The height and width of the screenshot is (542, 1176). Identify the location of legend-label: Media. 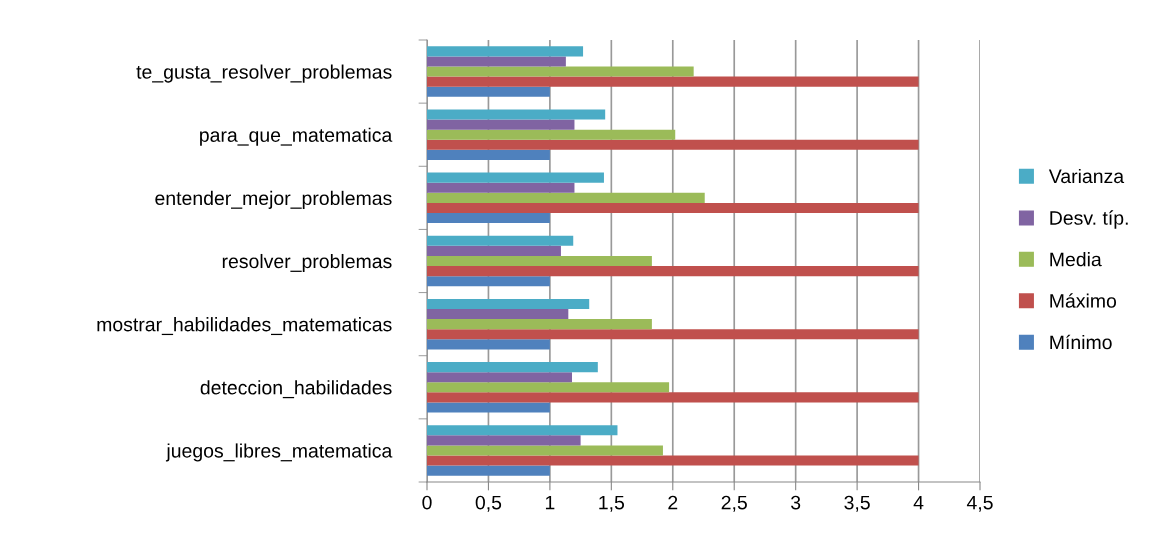
(1076, 259).